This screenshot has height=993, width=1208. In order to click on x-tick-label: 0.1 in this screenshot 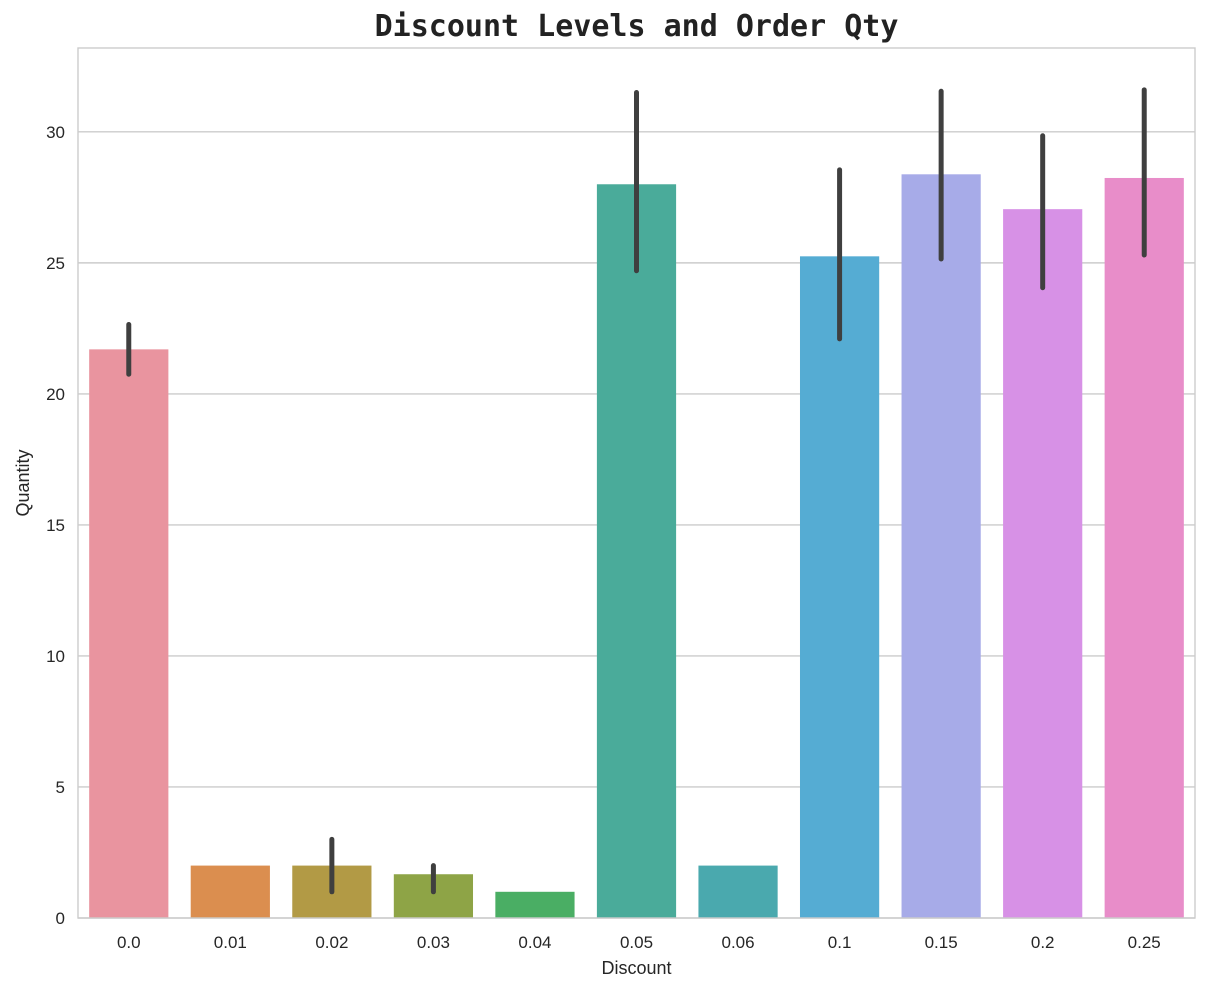, I will do `click(840, 942)`.